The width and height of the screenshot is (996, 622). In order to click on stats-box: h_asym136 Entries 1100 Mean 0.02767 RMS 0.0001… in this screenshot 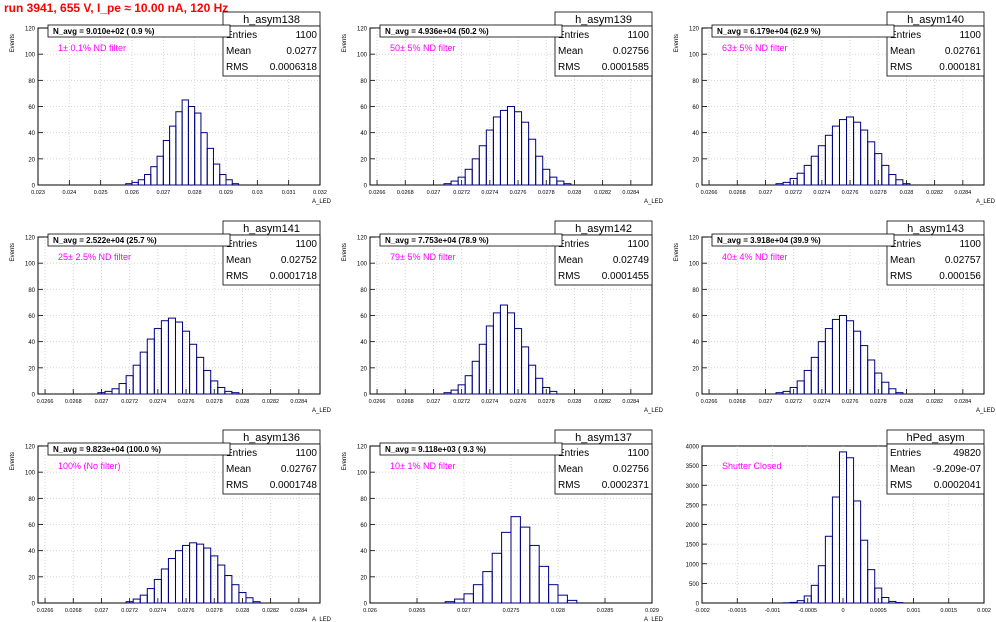, I will do `click(271, 462)`.